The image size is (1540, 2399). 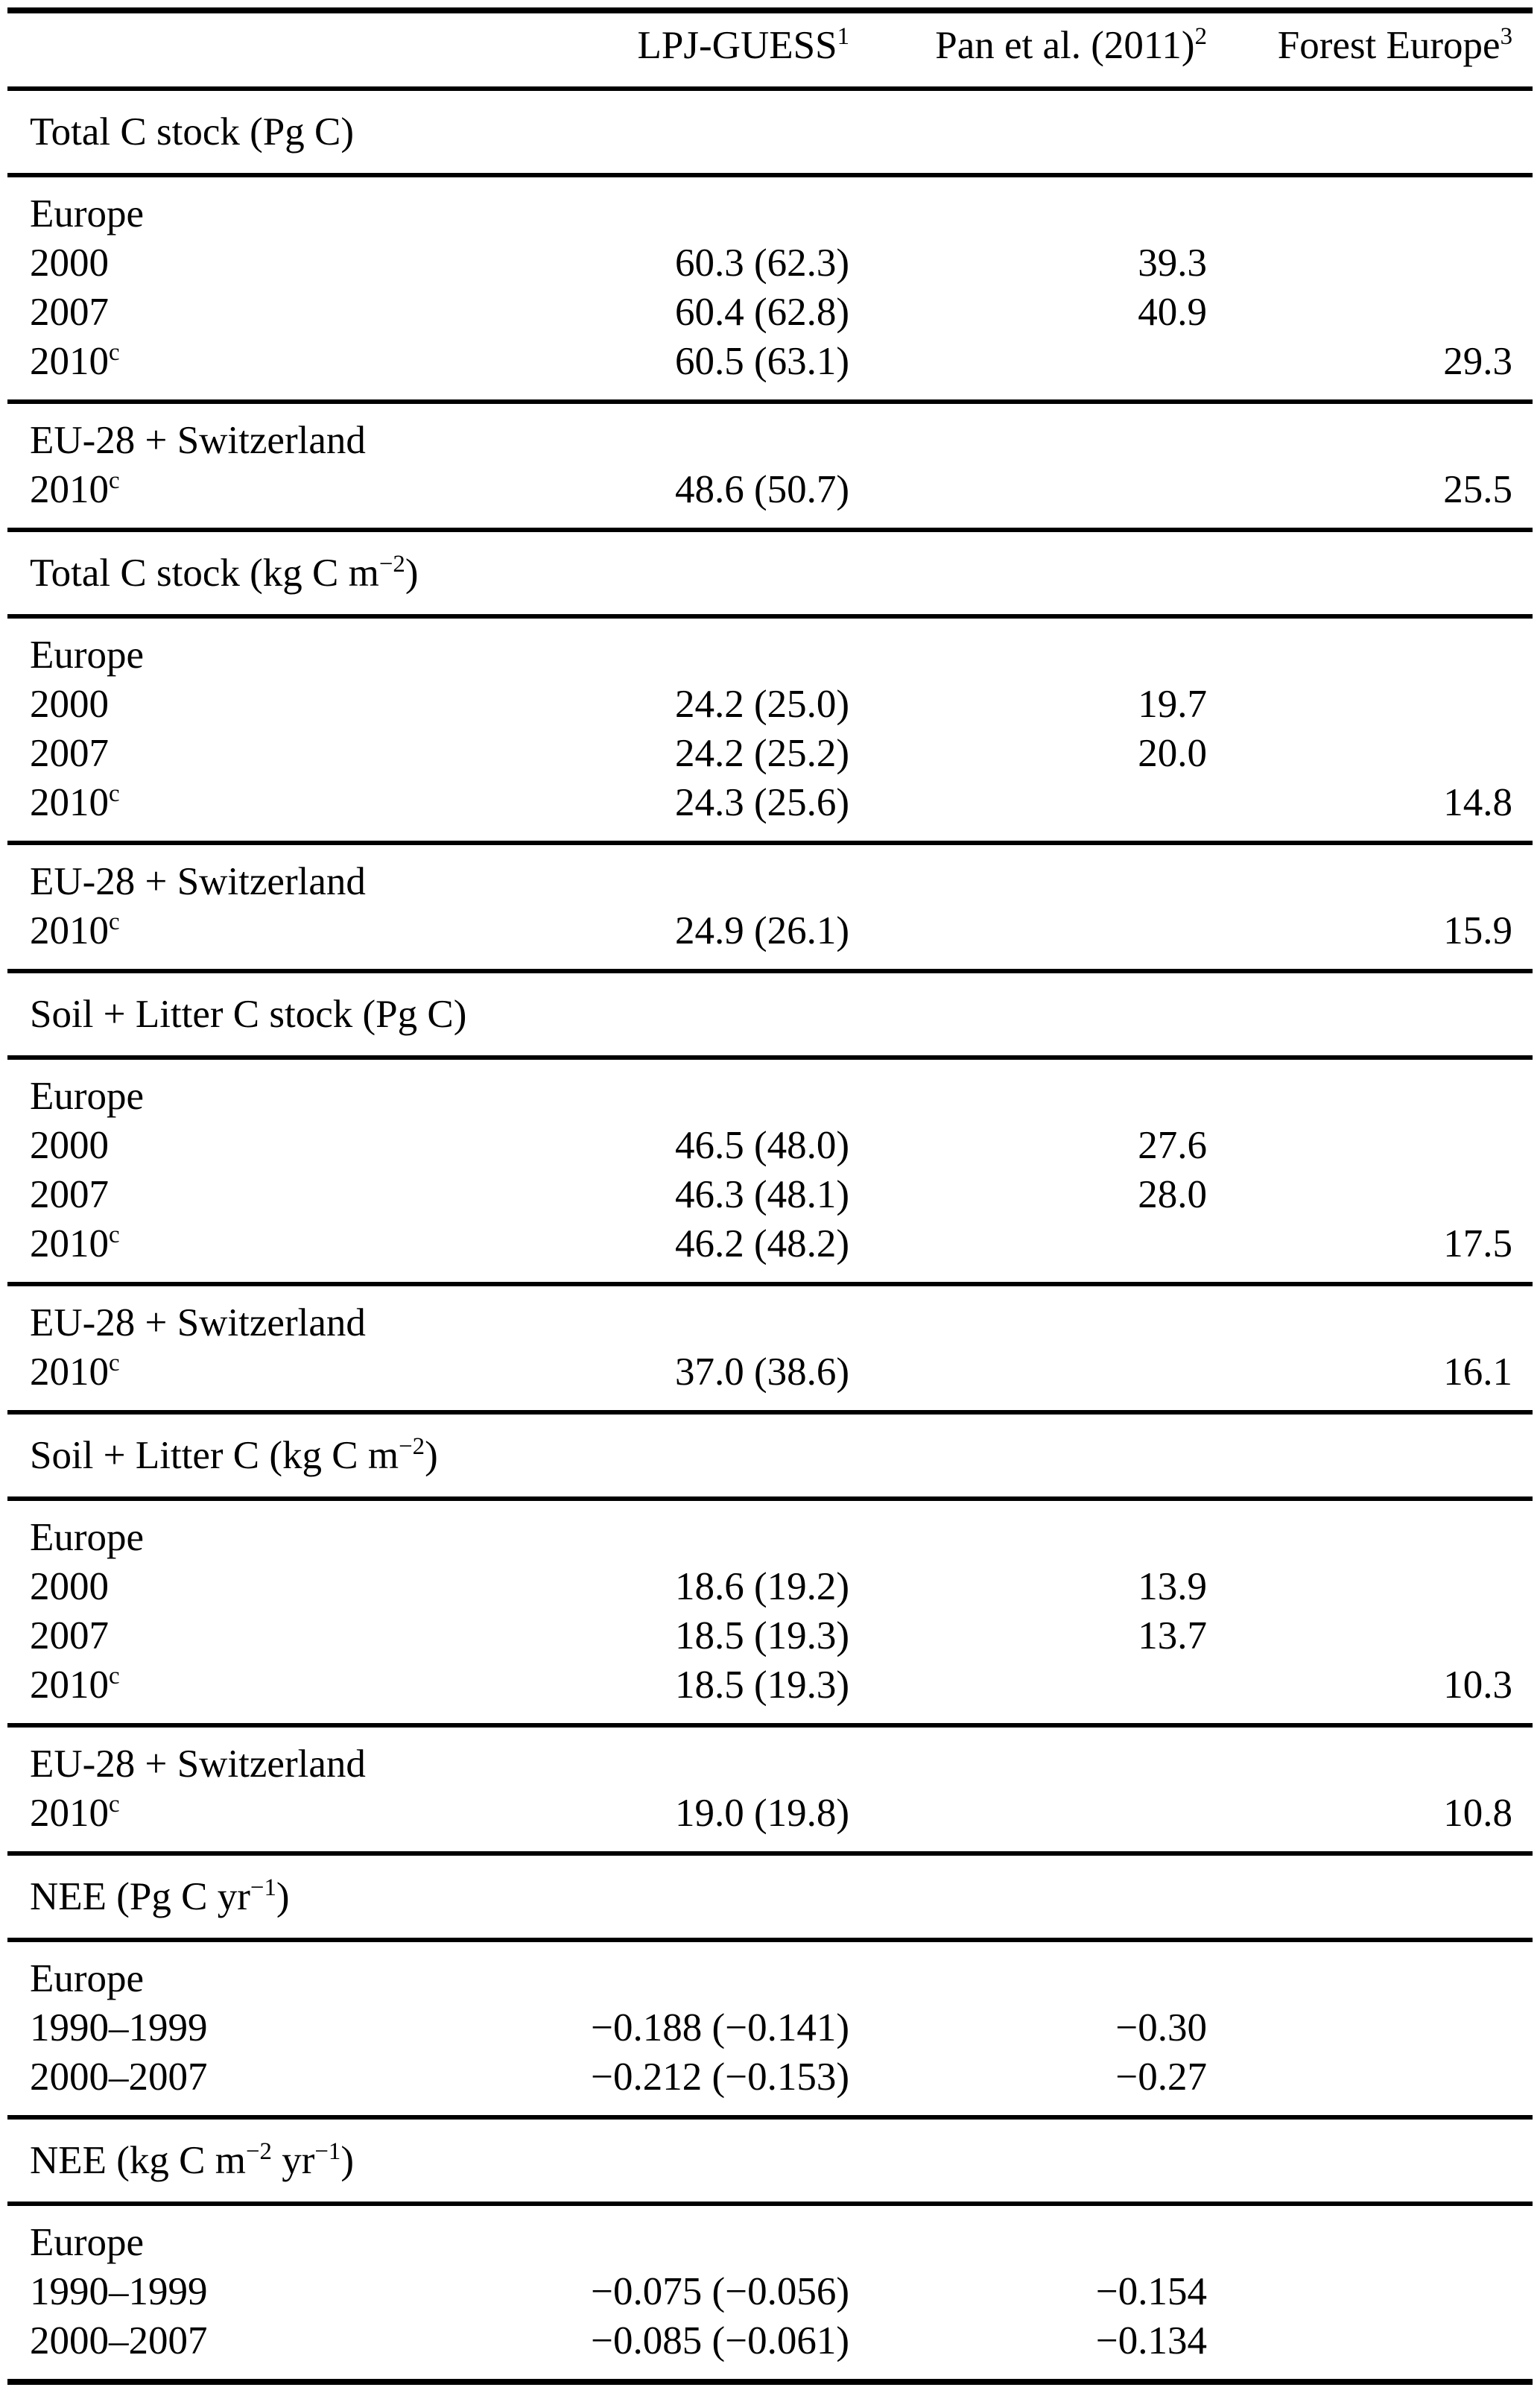 What do you see at coordinates (770, 2084) in the screenshot?
I see `data-row: 2000–2007 −0.212 (−0.153) −0.27` at bounding box center [770, 2084].